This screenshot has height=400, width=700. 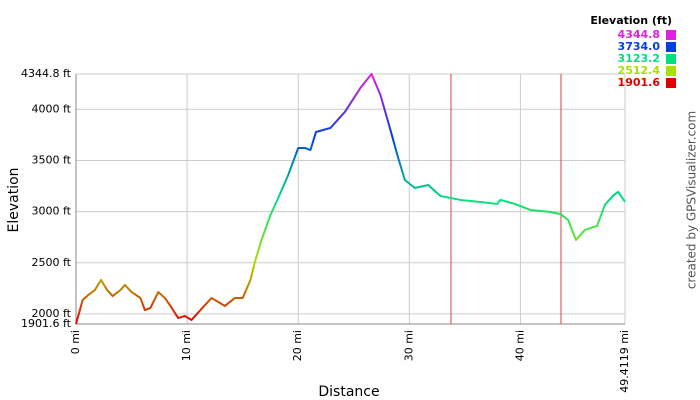 I want to click on legend-label: 3123.2, so click(x=639, y=58).